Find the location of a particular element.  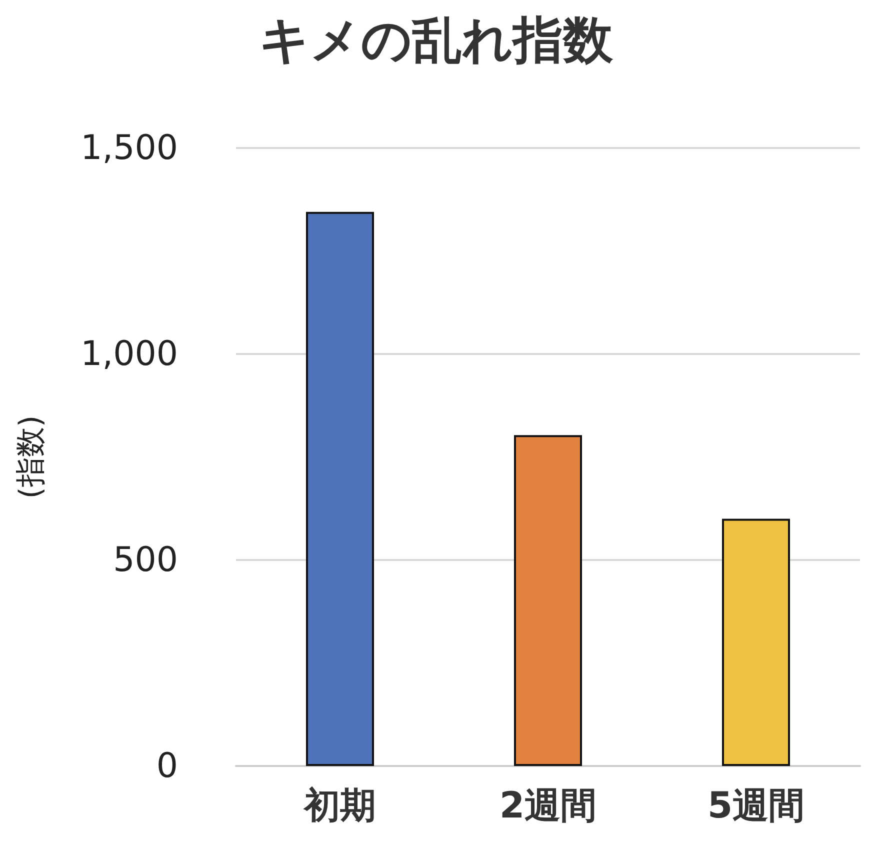

y-tick-label: 1,000 is located at coordinates (129, 354).